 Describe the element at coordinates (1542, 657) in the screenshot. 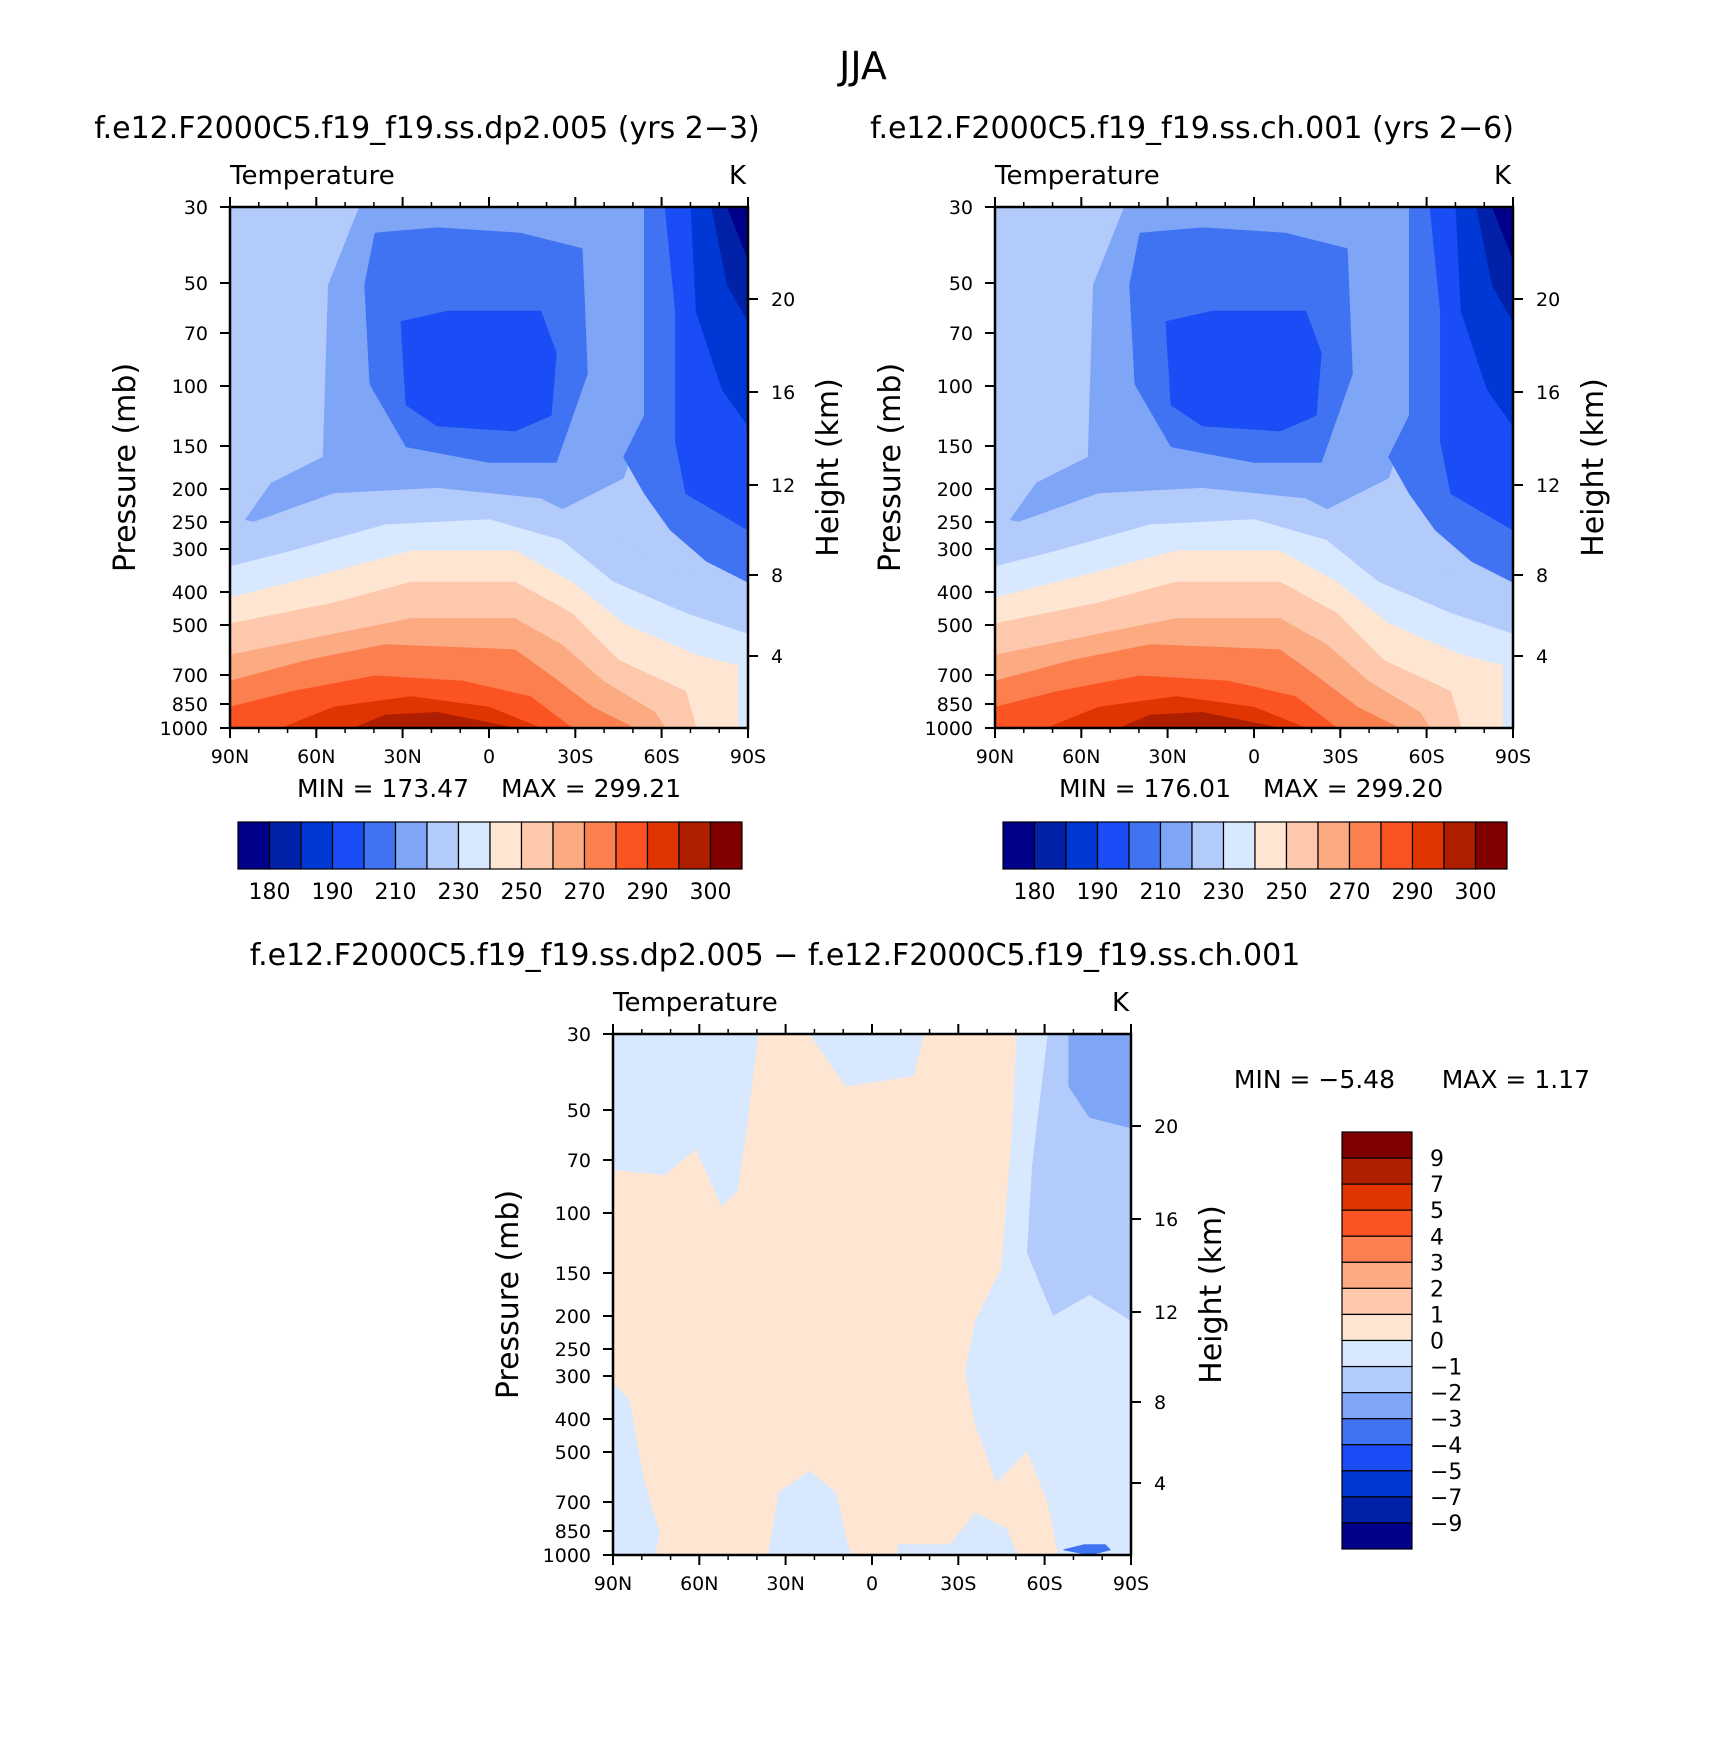

I see `y-right-tick-label: 4` at that location.